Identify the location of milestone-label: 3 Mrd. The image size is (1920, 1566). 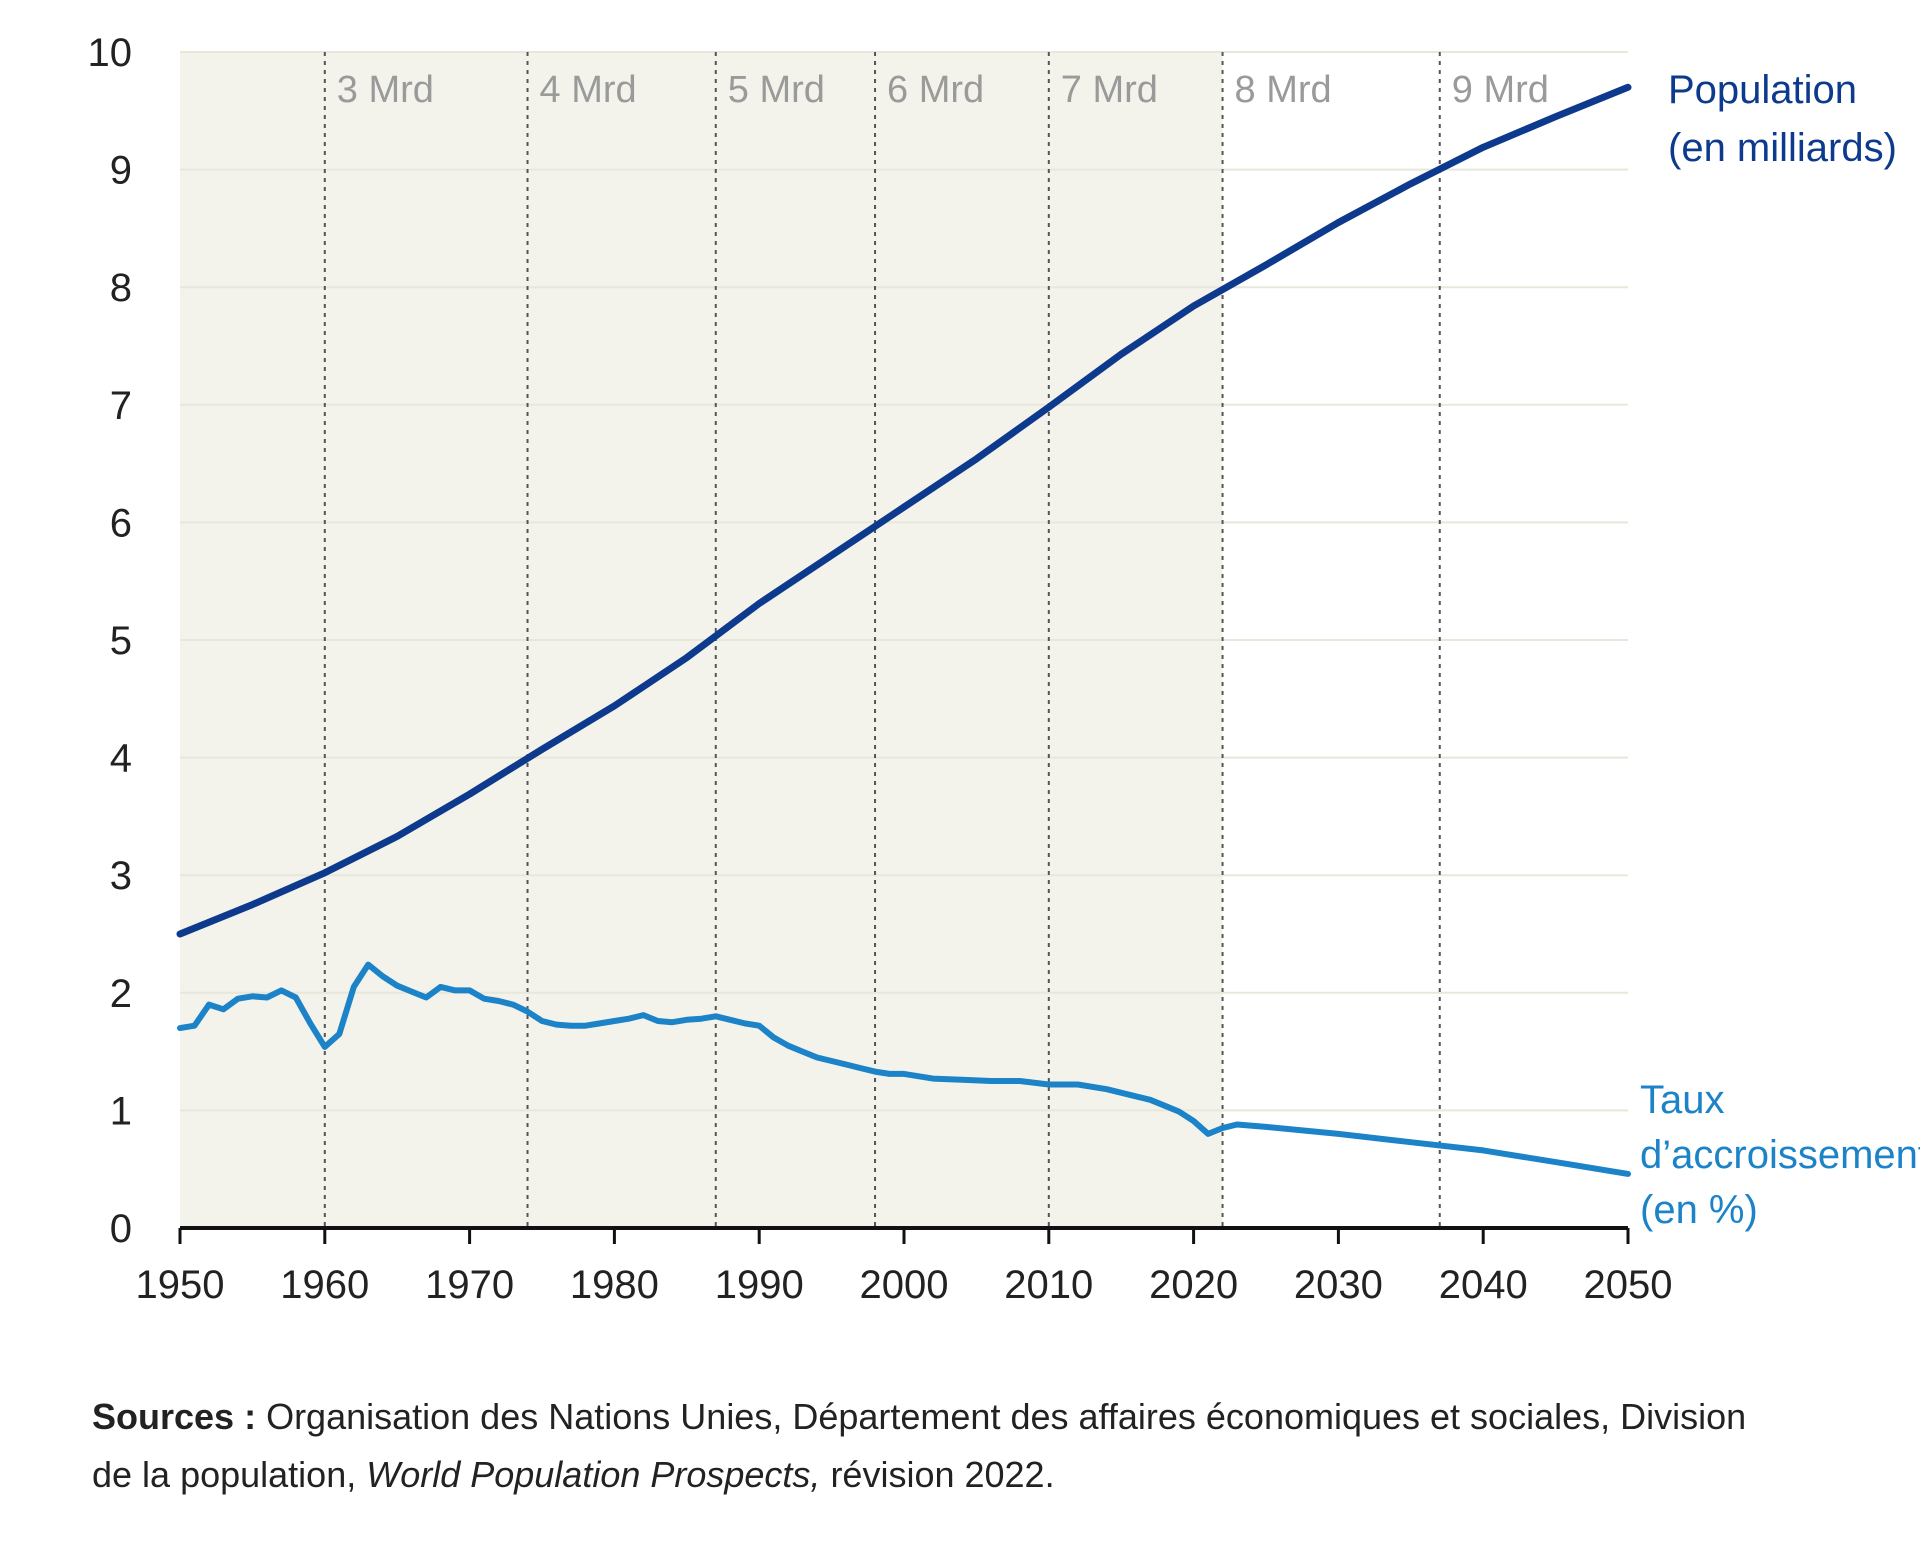
(385, 90).